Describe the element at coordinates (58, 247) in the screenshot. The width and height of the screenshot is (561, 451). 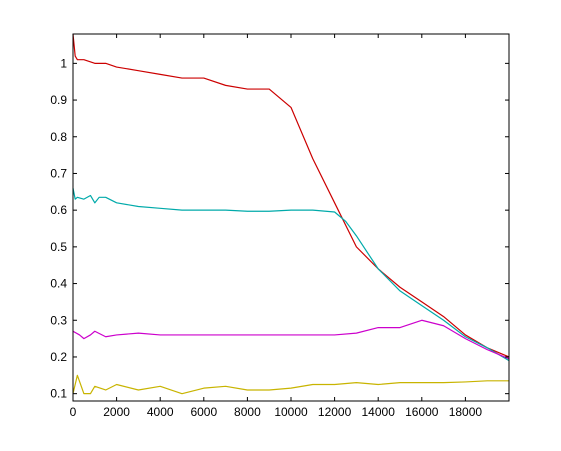
I see `y-tick-label: 0.5` at that location.